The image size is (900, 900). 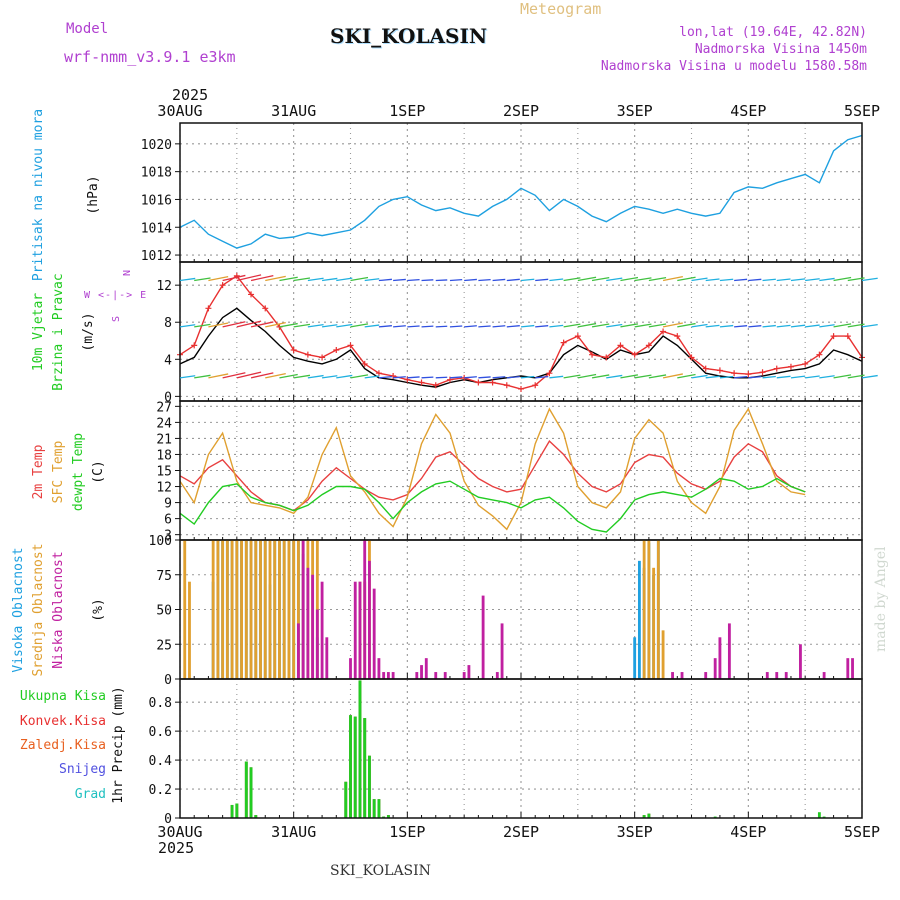 What do you see at coordinates (521, 111) in the screenshot?
I see `x-day-label-top: 2SEP` at bounding box center [521, 111].